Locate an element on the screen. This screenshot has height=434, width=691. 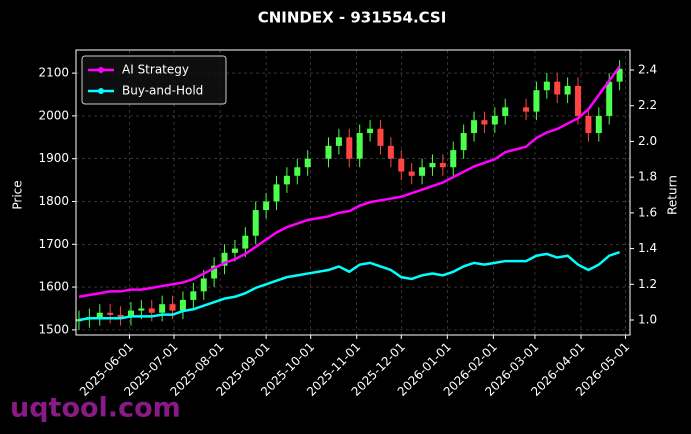
y-tick-label: 1900 is located at coordinates (53, 158).